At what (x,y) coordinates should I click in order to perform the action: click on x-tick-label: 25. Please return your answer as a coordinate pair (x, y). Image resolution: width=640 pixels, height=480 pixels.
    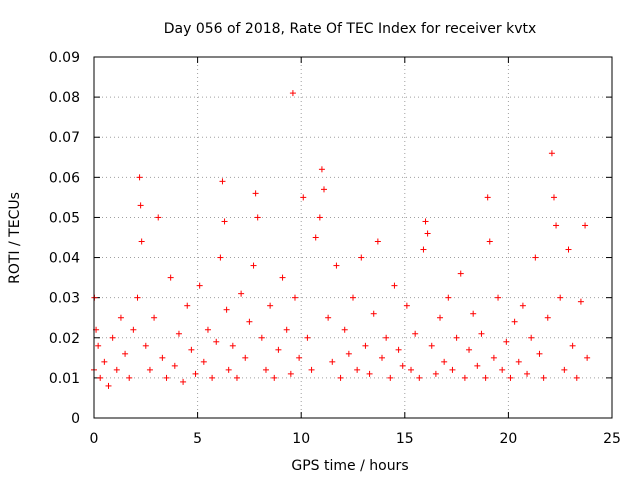
    Looking at the image, I should click on (612, 439).